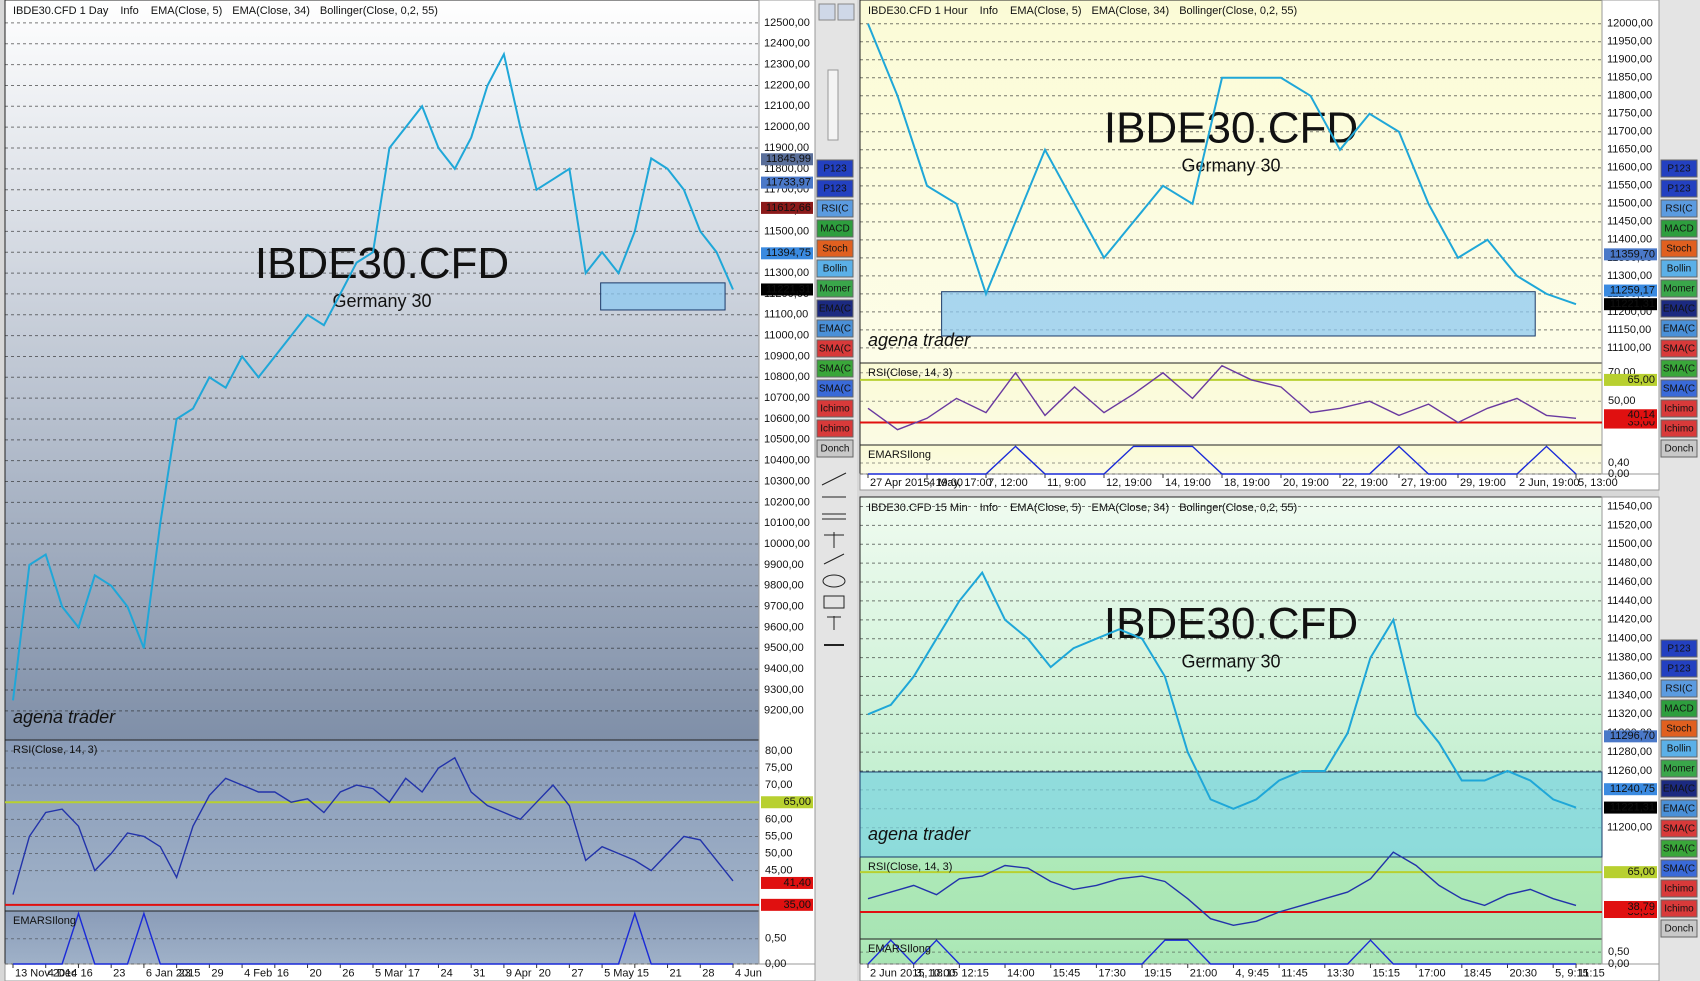  Describe the element at coordinates (1630, 906) in the screenshot. I see `value-marker` at that location.